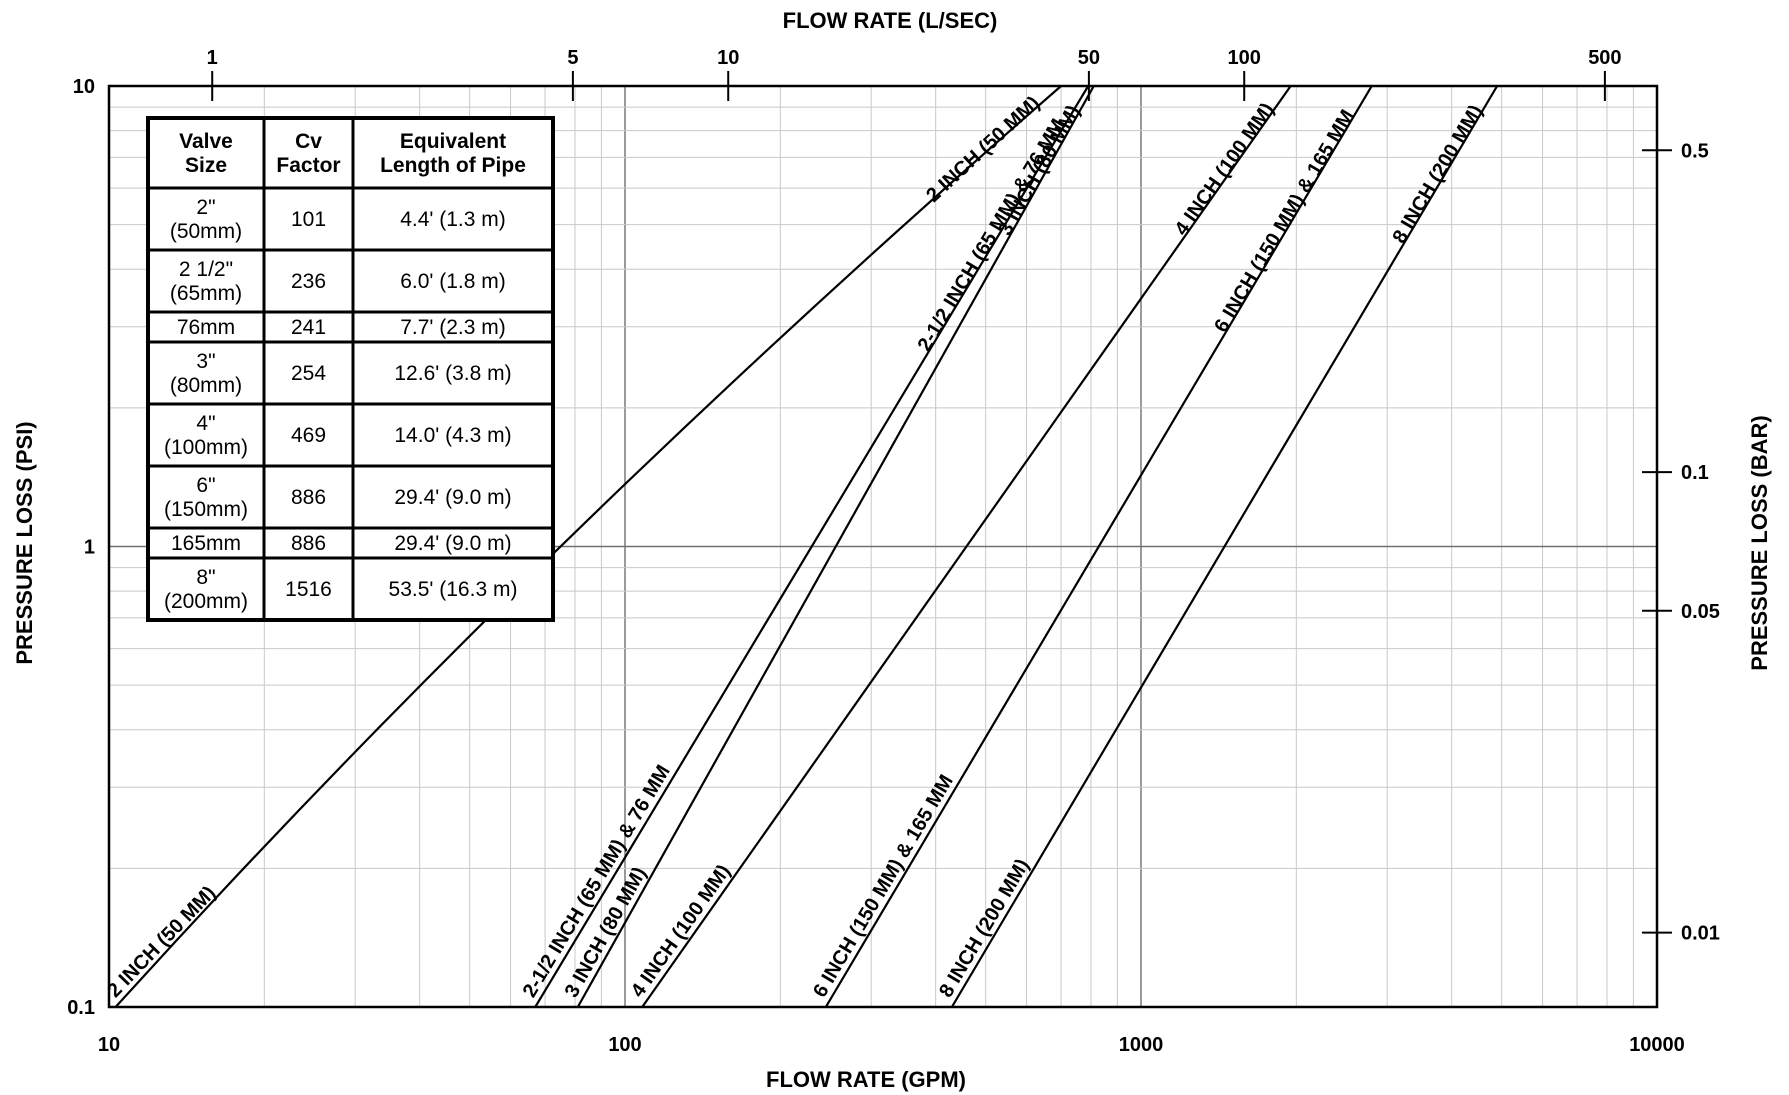  I want to click on table-size-cell: (50mm), so click(206, 231).